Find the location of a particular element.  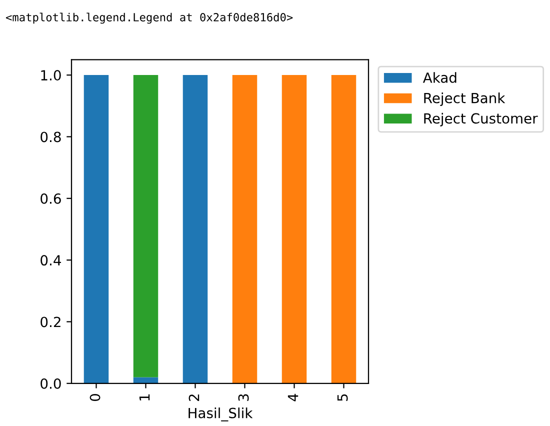

y-tick-label: 0.8 is located at coordinates (50, 137).